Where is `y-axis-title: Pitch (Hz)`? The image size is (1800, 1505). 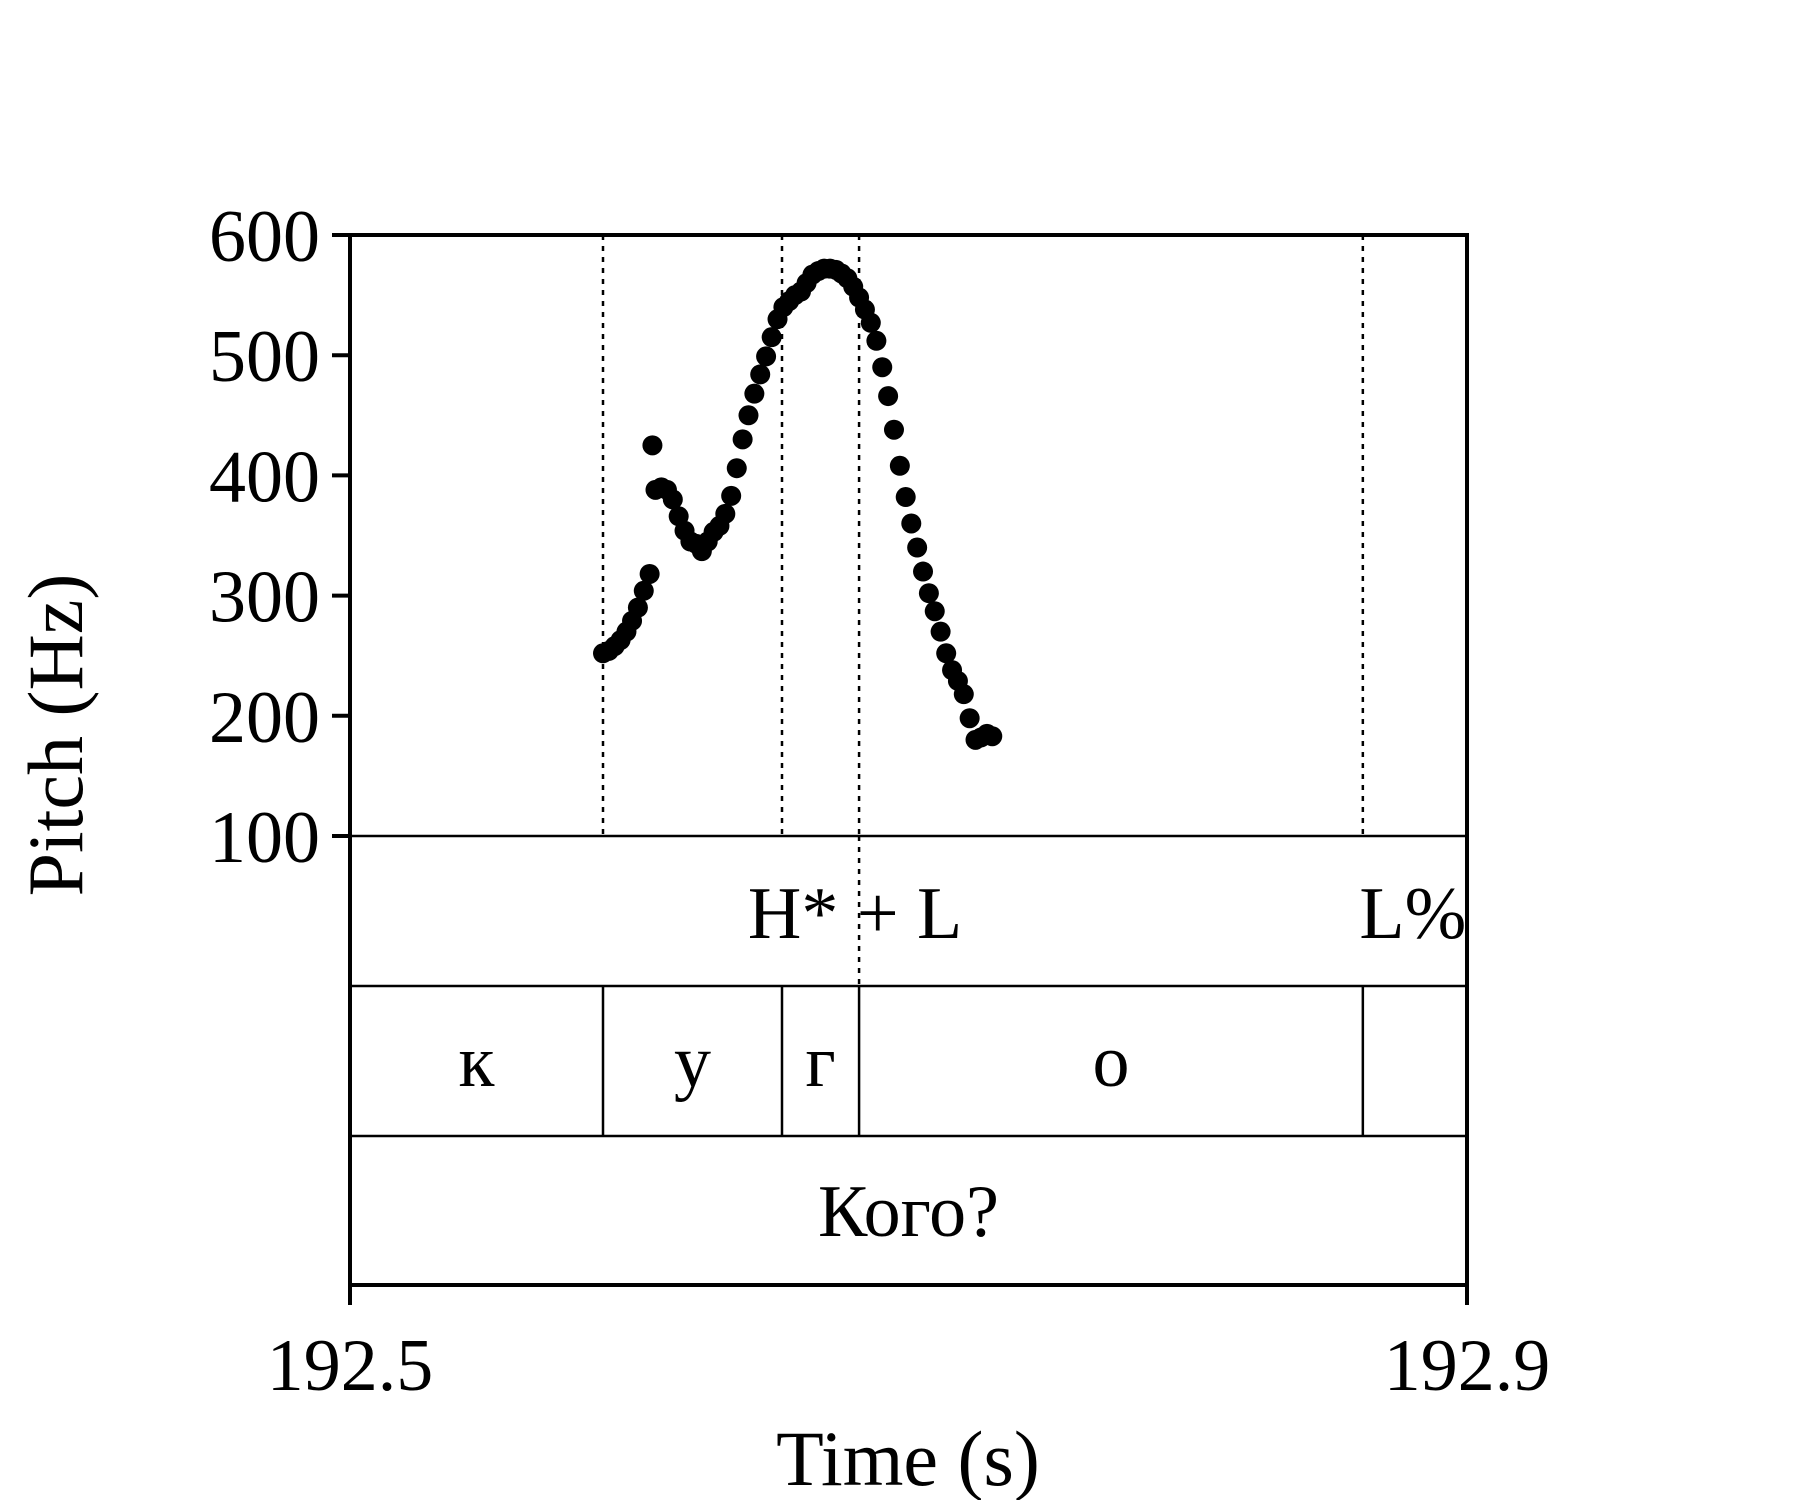 y-axis-title: Pitch (Hz) is located at coordinates (55, 735).